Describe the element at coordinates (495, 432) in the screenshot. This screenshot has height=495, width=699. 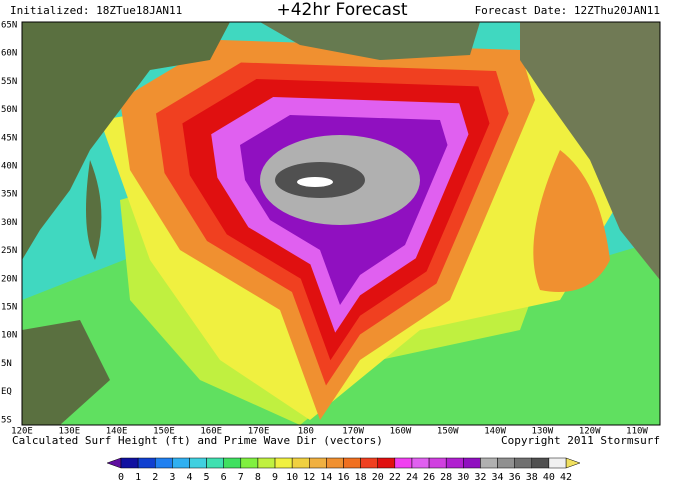
I see `lon-label: 140W` at that location.